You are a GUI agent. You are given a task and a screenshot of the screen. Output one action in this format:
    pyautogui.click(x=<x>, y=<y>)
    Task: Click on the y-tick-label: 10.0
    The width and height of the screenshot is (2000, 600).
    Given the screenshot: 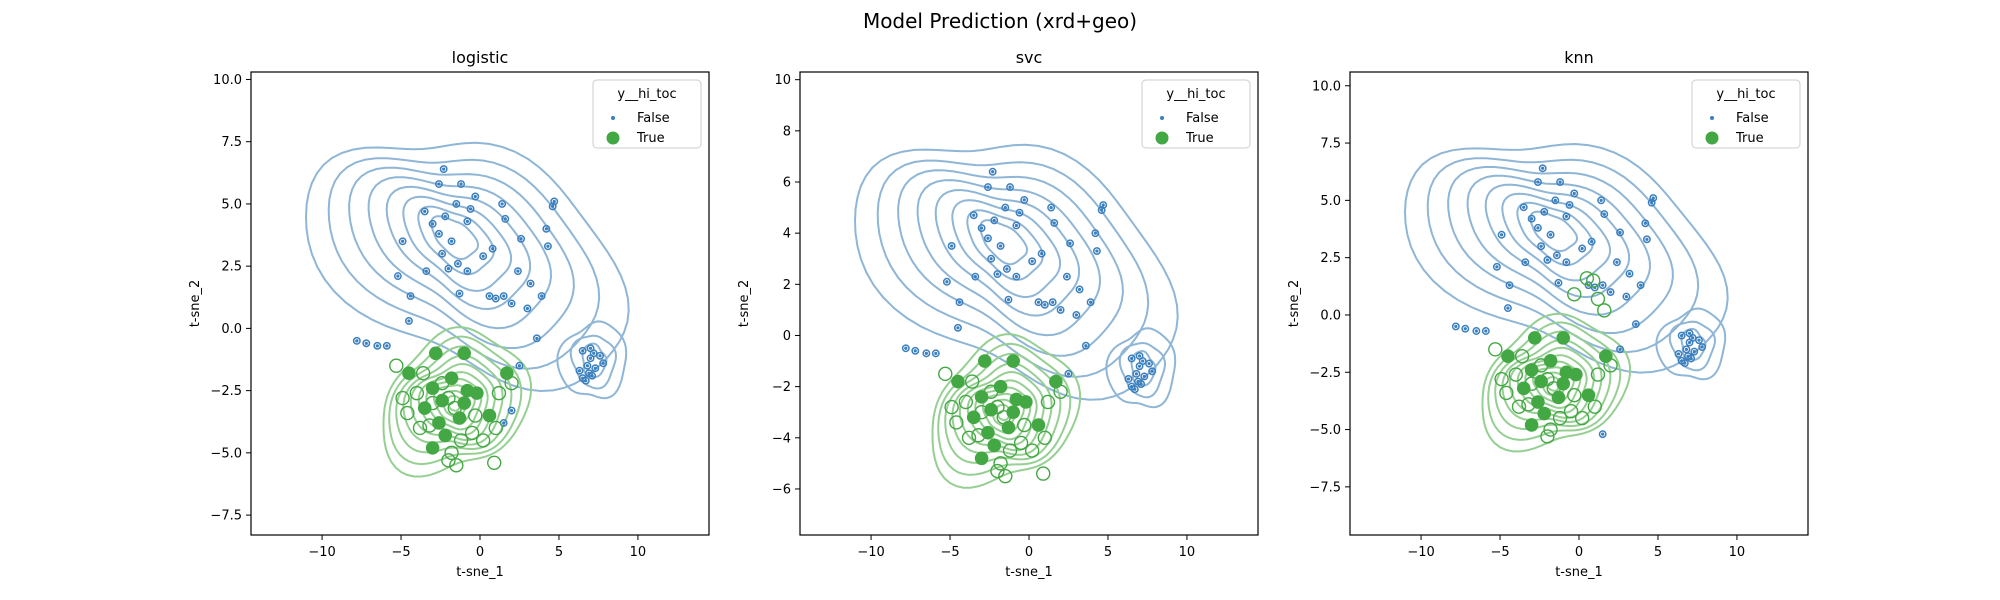 What is the action you would take?
    pyautogui.click(x=1326, y=86)
    